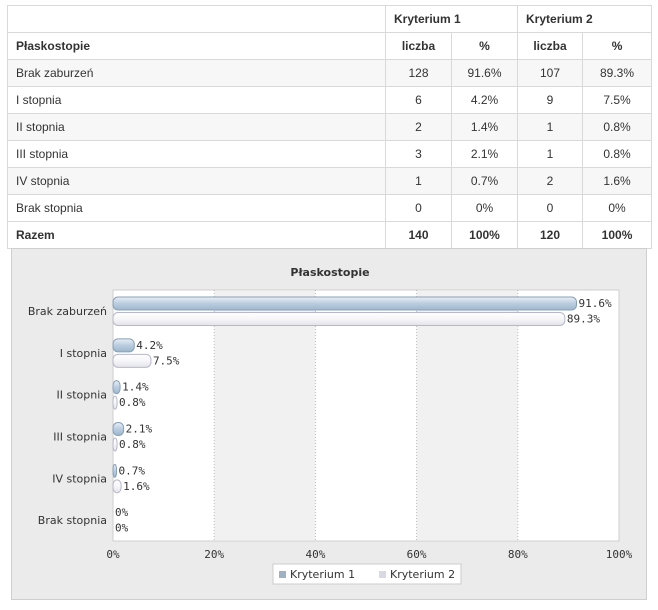  Describe the element at coordinates (550, 100) in the screenshot. I see `cell-k2-count: 9` at that location.